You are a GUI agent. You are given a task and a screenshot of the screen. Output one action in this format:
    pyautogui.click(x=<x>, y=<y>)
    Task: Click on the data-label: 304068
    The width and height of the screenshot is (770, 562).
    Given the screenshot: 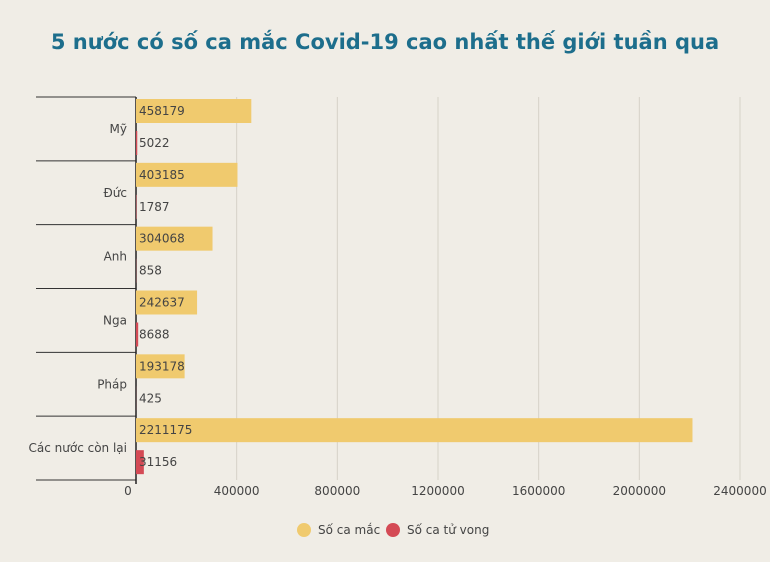 What is the action you would take?
    pyautogui.click(x=162, y=239)
    